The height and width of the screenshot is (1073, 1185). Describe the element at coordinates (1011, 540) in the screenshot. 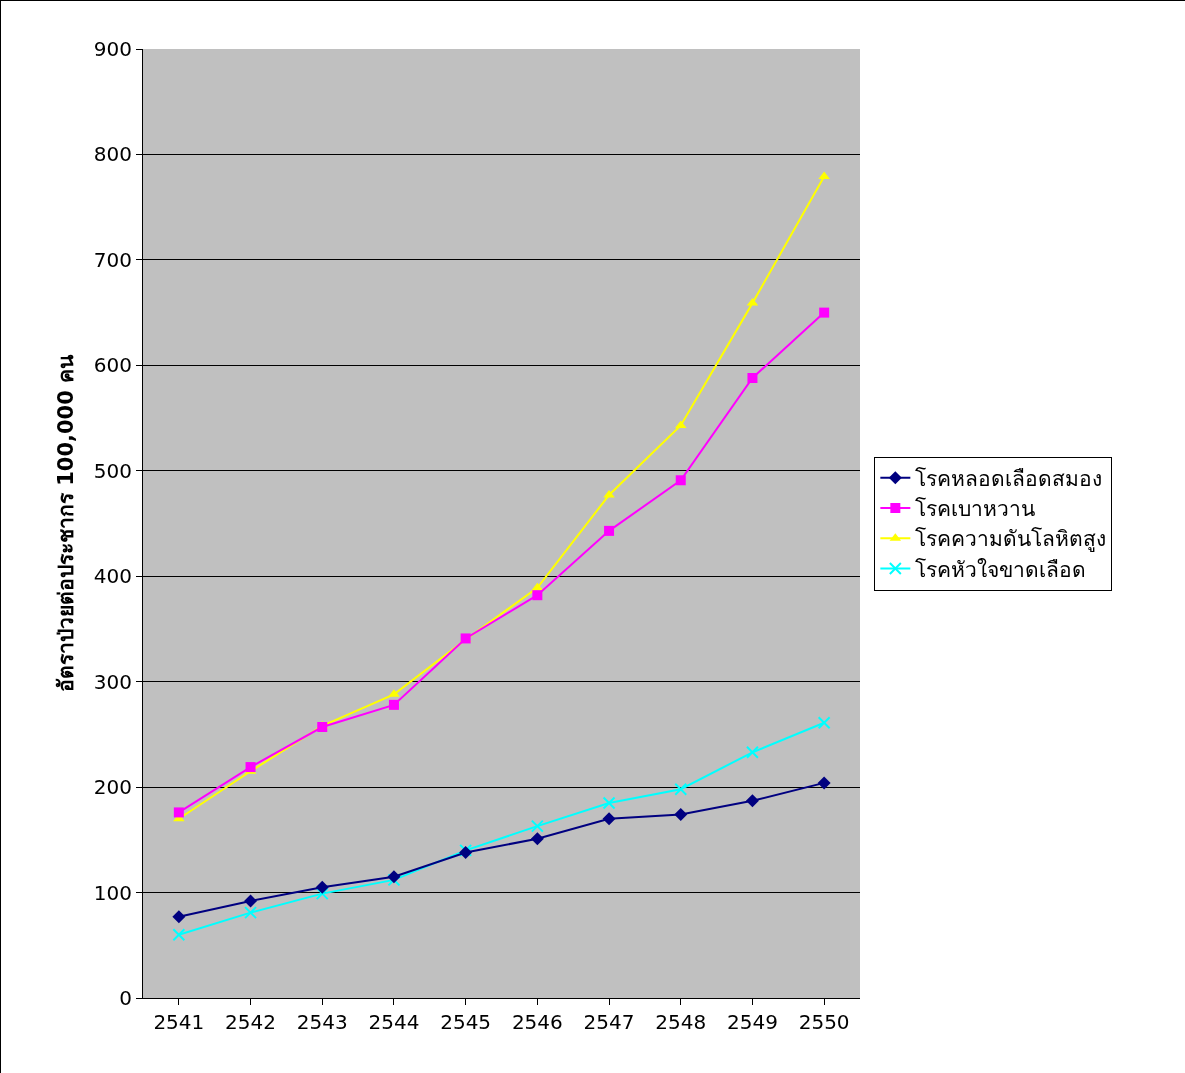

I see `legend-label: โรคความดันโลหิตสูง` at that location.